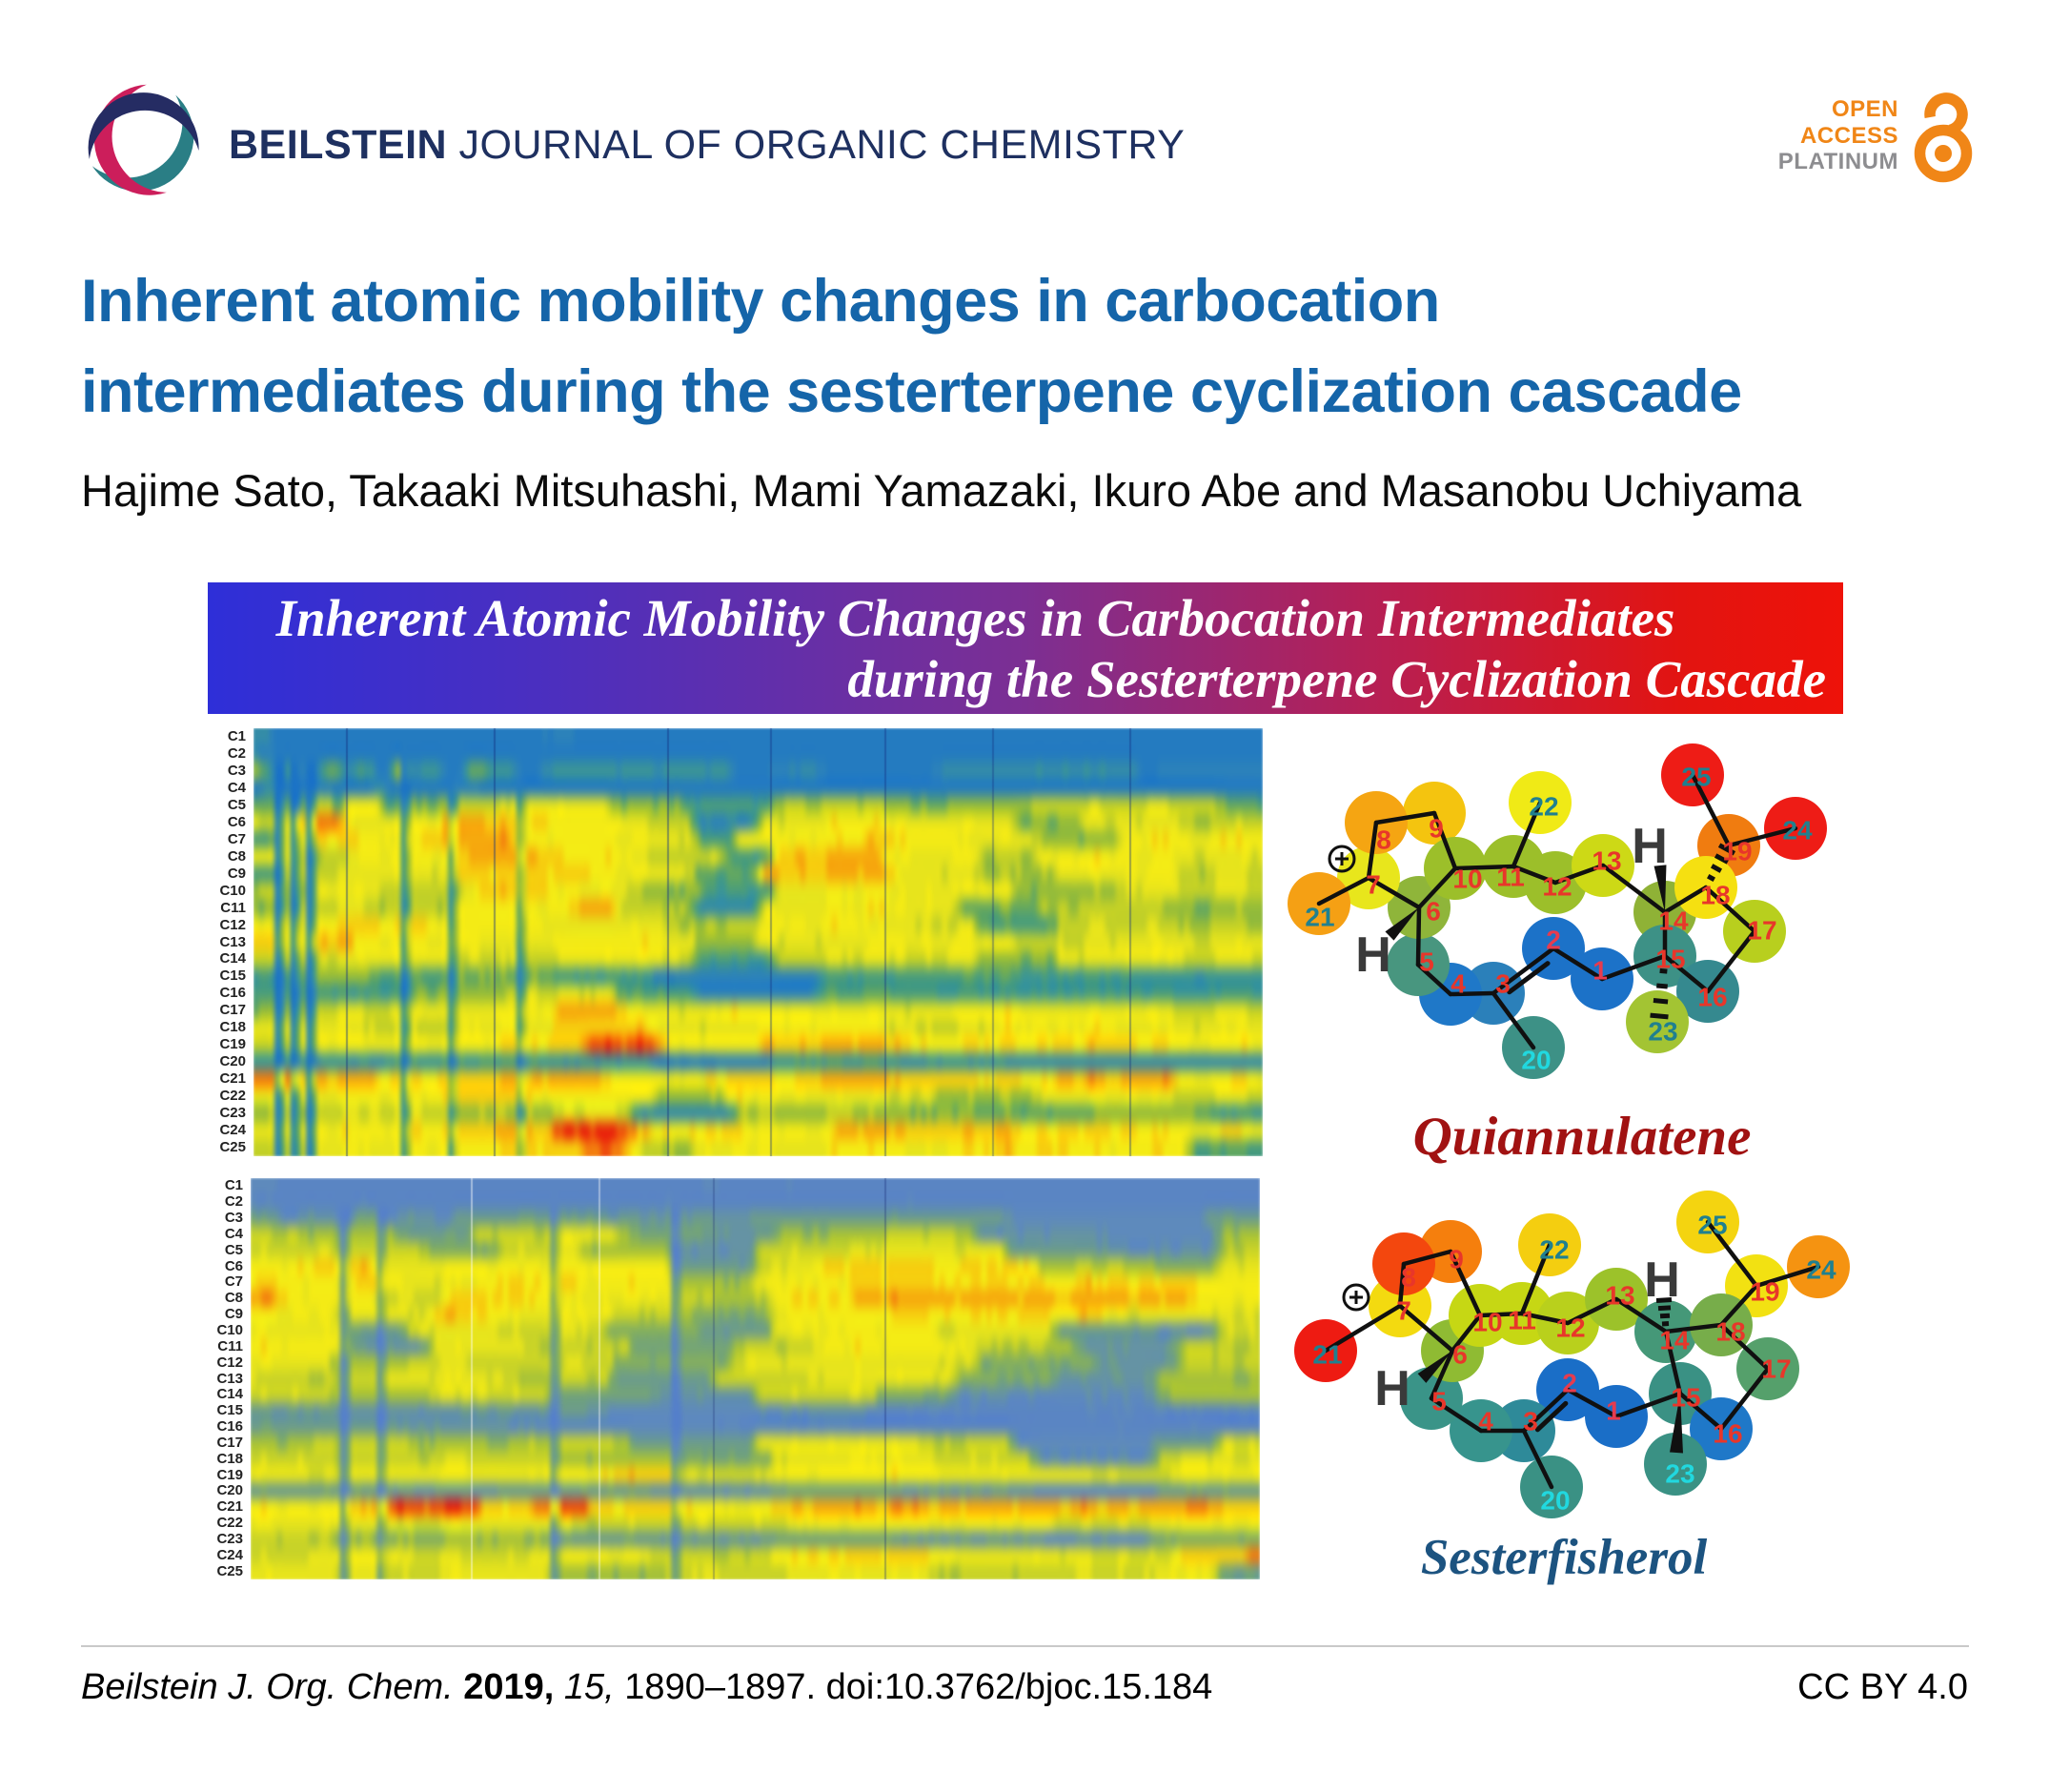 The height and width of the screenshot is (1792, 2049). I want to click on atom-number-3: 3, so click(1531, 1421).